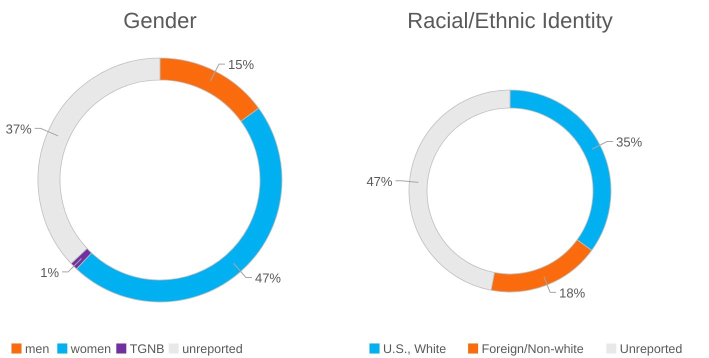  What do you see at coordinates (533, 349) in the screenshot?
I see `legend-label: Foreign/Non-white` at bounding box center [533, 349].